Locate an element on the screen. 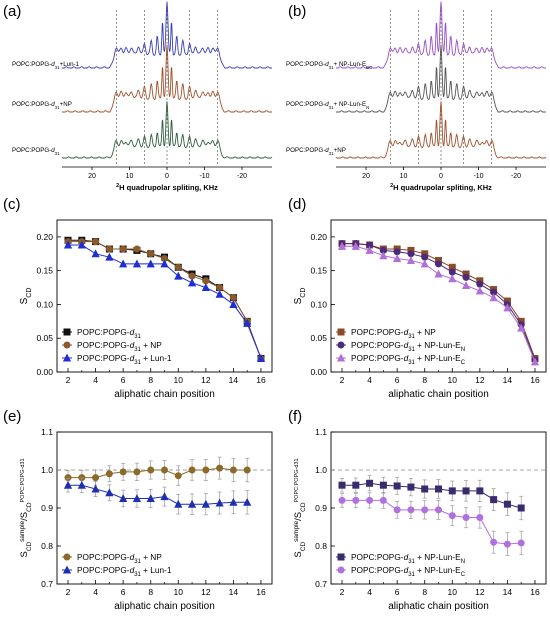 Image resolution: width=550 pixels, height=624 pixels. x-tick-label: 0 is located at coordinates (167, 176).